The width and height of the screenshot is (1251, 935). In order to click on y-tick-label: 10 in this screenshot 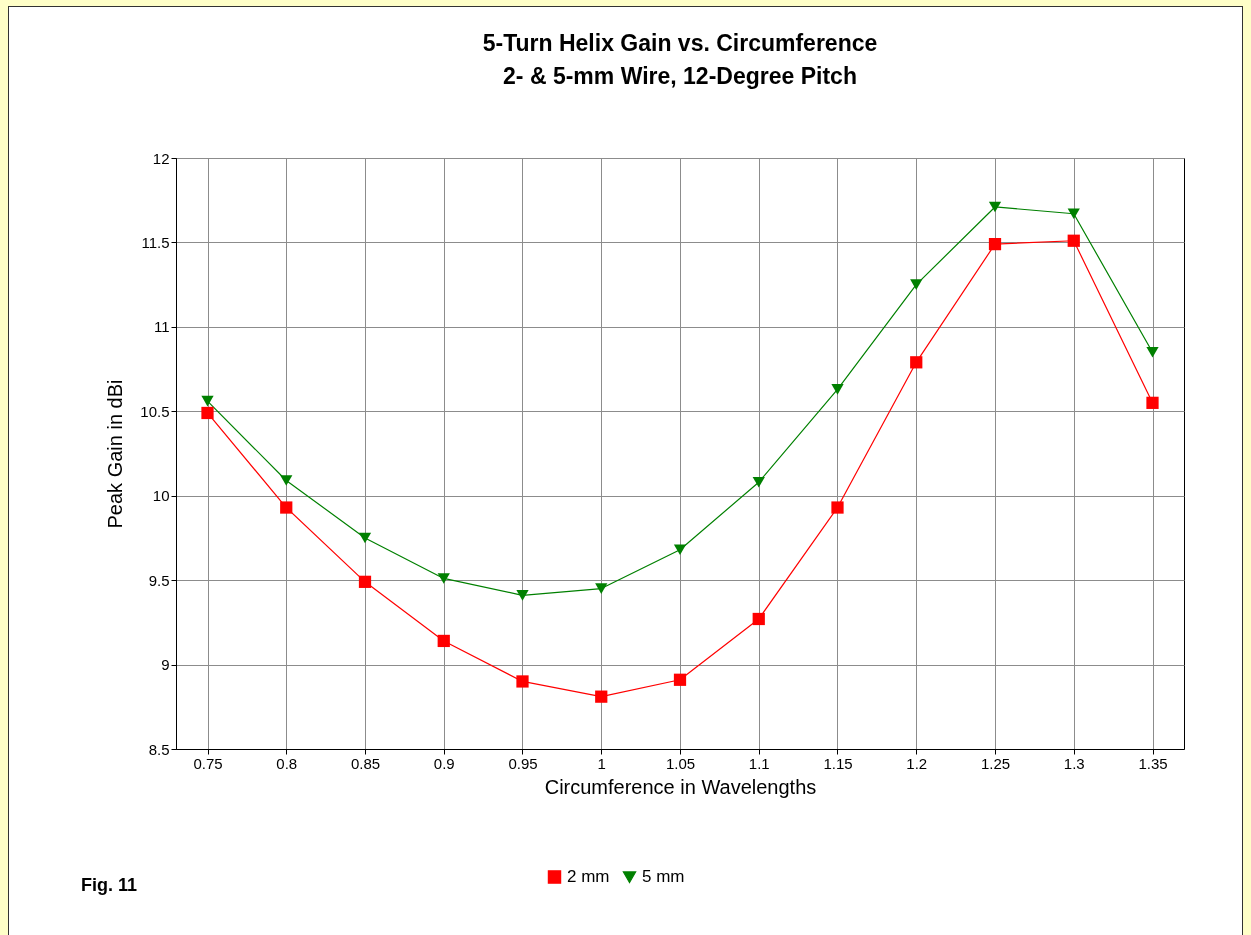, I will do `click(161, 496)`.